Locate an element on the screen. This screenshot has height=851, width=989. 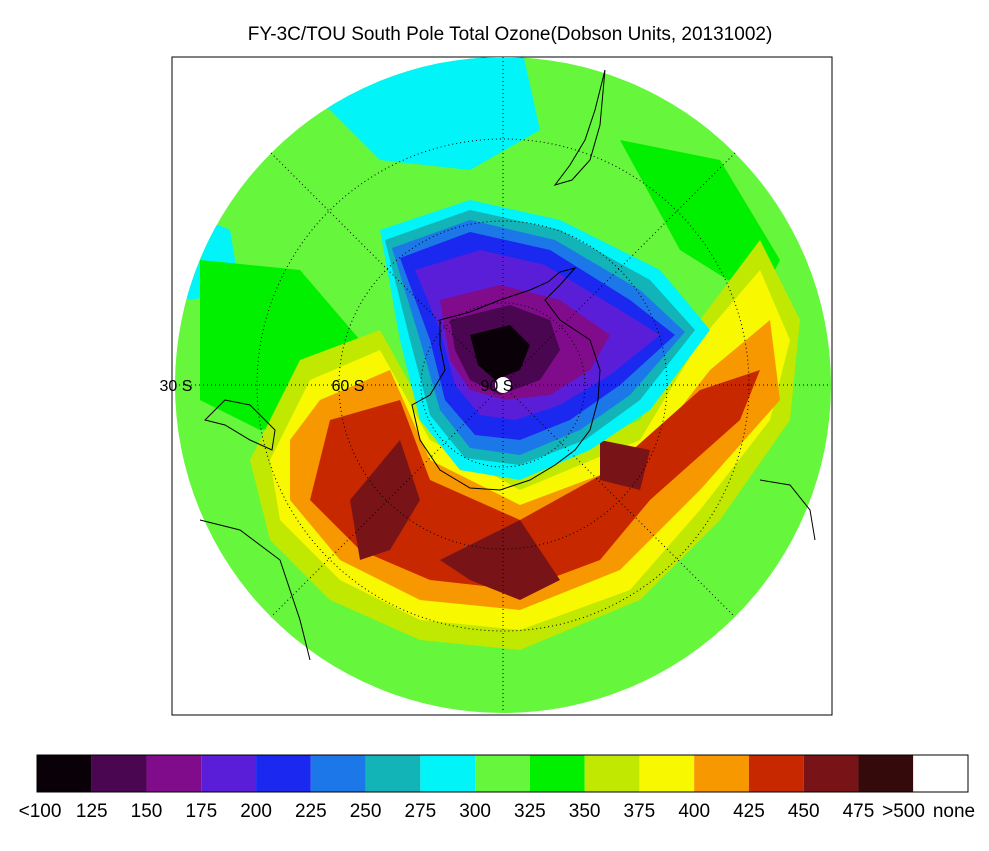
colorbar-frame is located at coordinates (502, 773).